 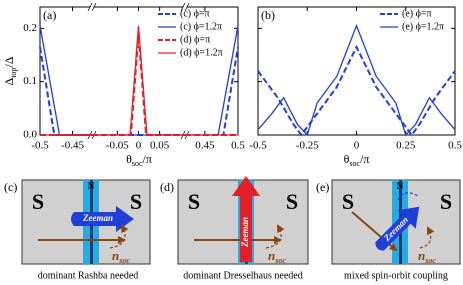 I want to click on axis-label-tail: /Δ, so click(x=9, y=61).